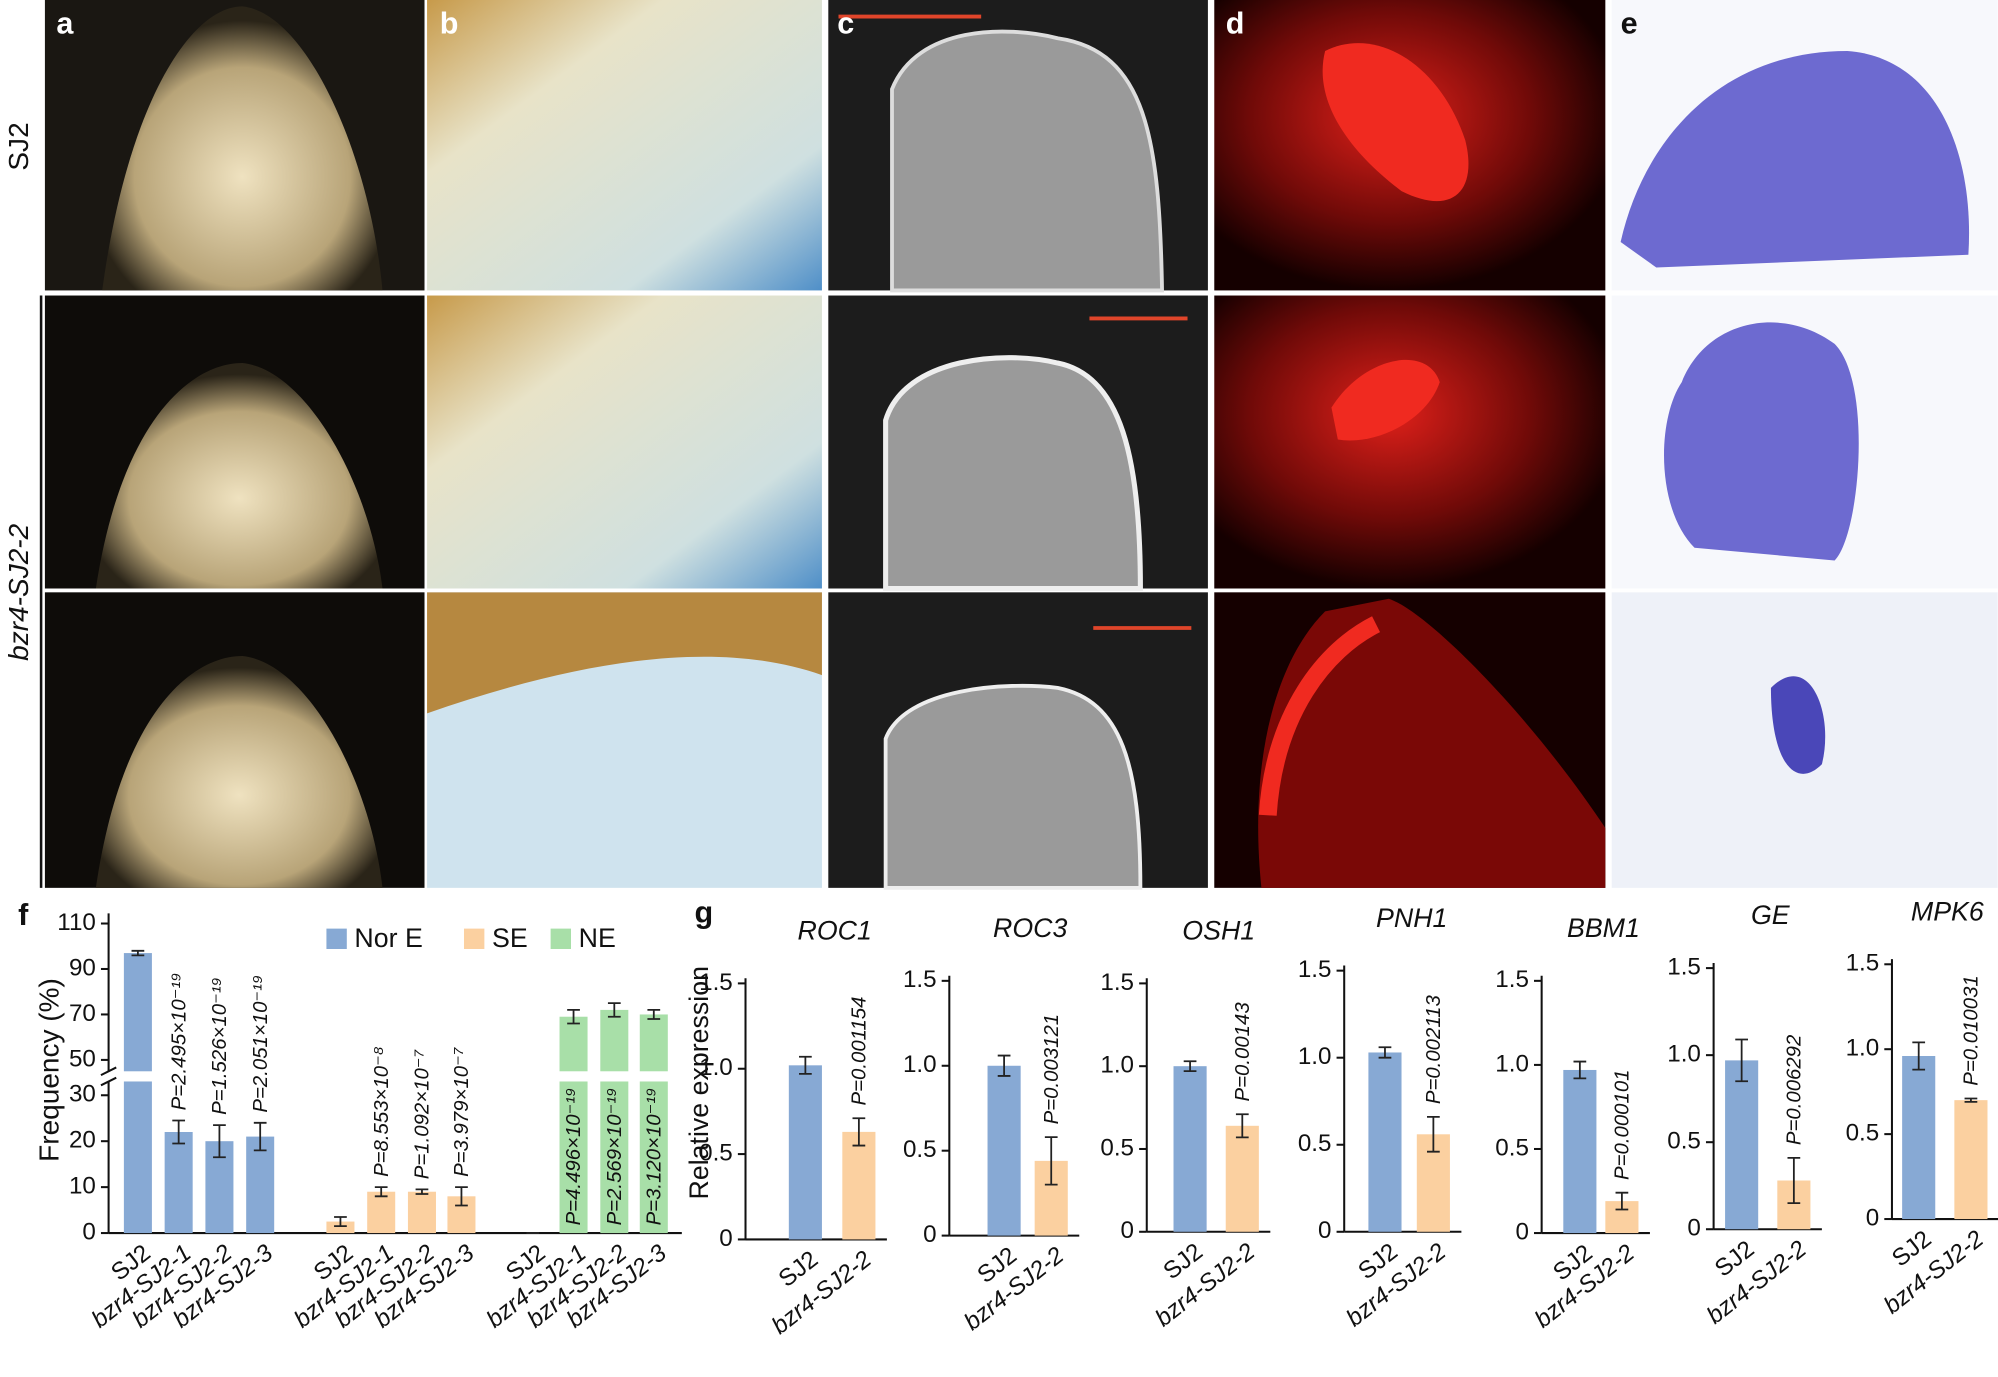 This screenshot has width=1998, height=1377. I want to click on chart-title: OSH1, so click(1218, 930).